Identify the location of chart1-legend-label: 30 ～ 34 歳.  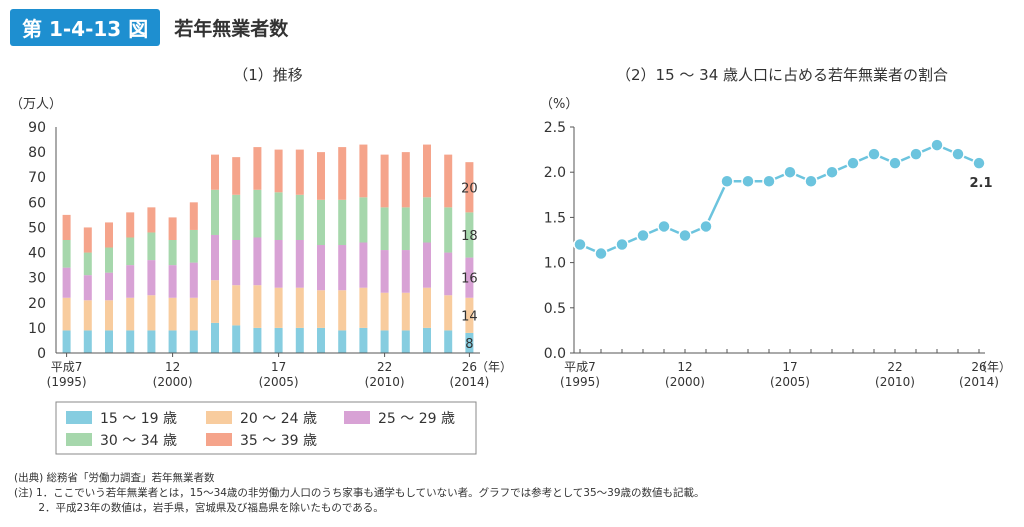
(138, 441).